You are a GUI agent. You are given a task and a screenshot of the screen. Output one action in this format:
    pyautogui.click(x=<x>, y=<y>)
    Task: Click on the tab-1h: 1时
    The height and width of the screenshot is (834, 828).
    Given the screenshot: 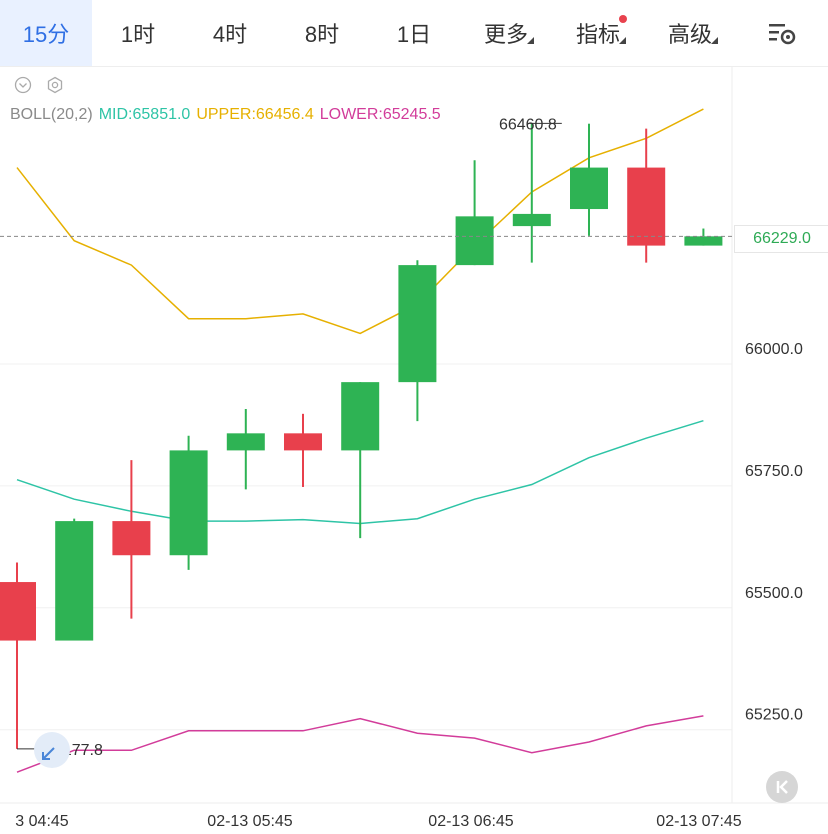 What is the action you would take?
    pyautogui.click(x=138, y=33)
    